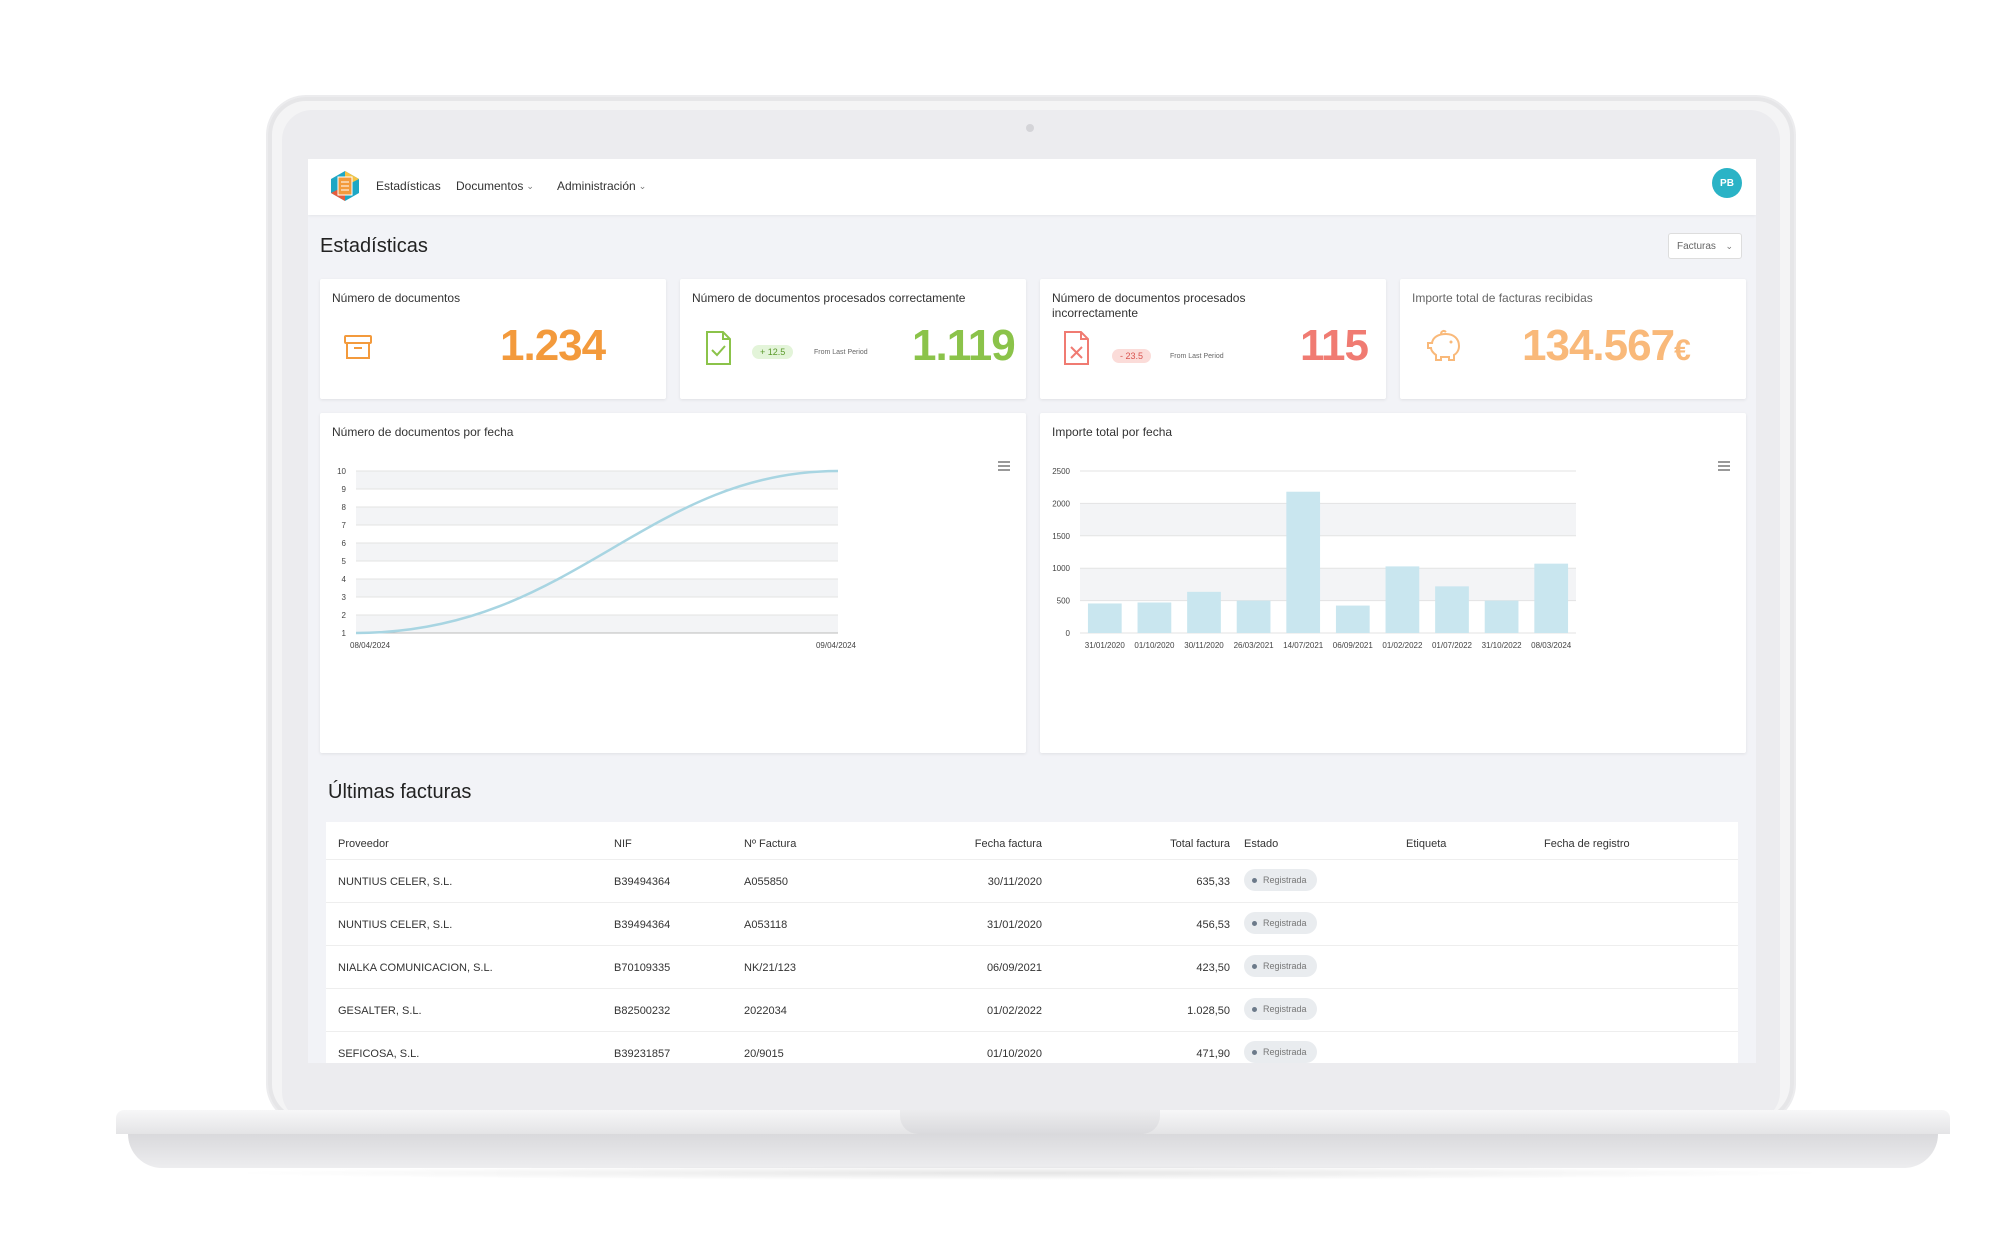 The image size is (2000, 1244). I want to click on y-tick-label: 2500, so click(1061, 471).